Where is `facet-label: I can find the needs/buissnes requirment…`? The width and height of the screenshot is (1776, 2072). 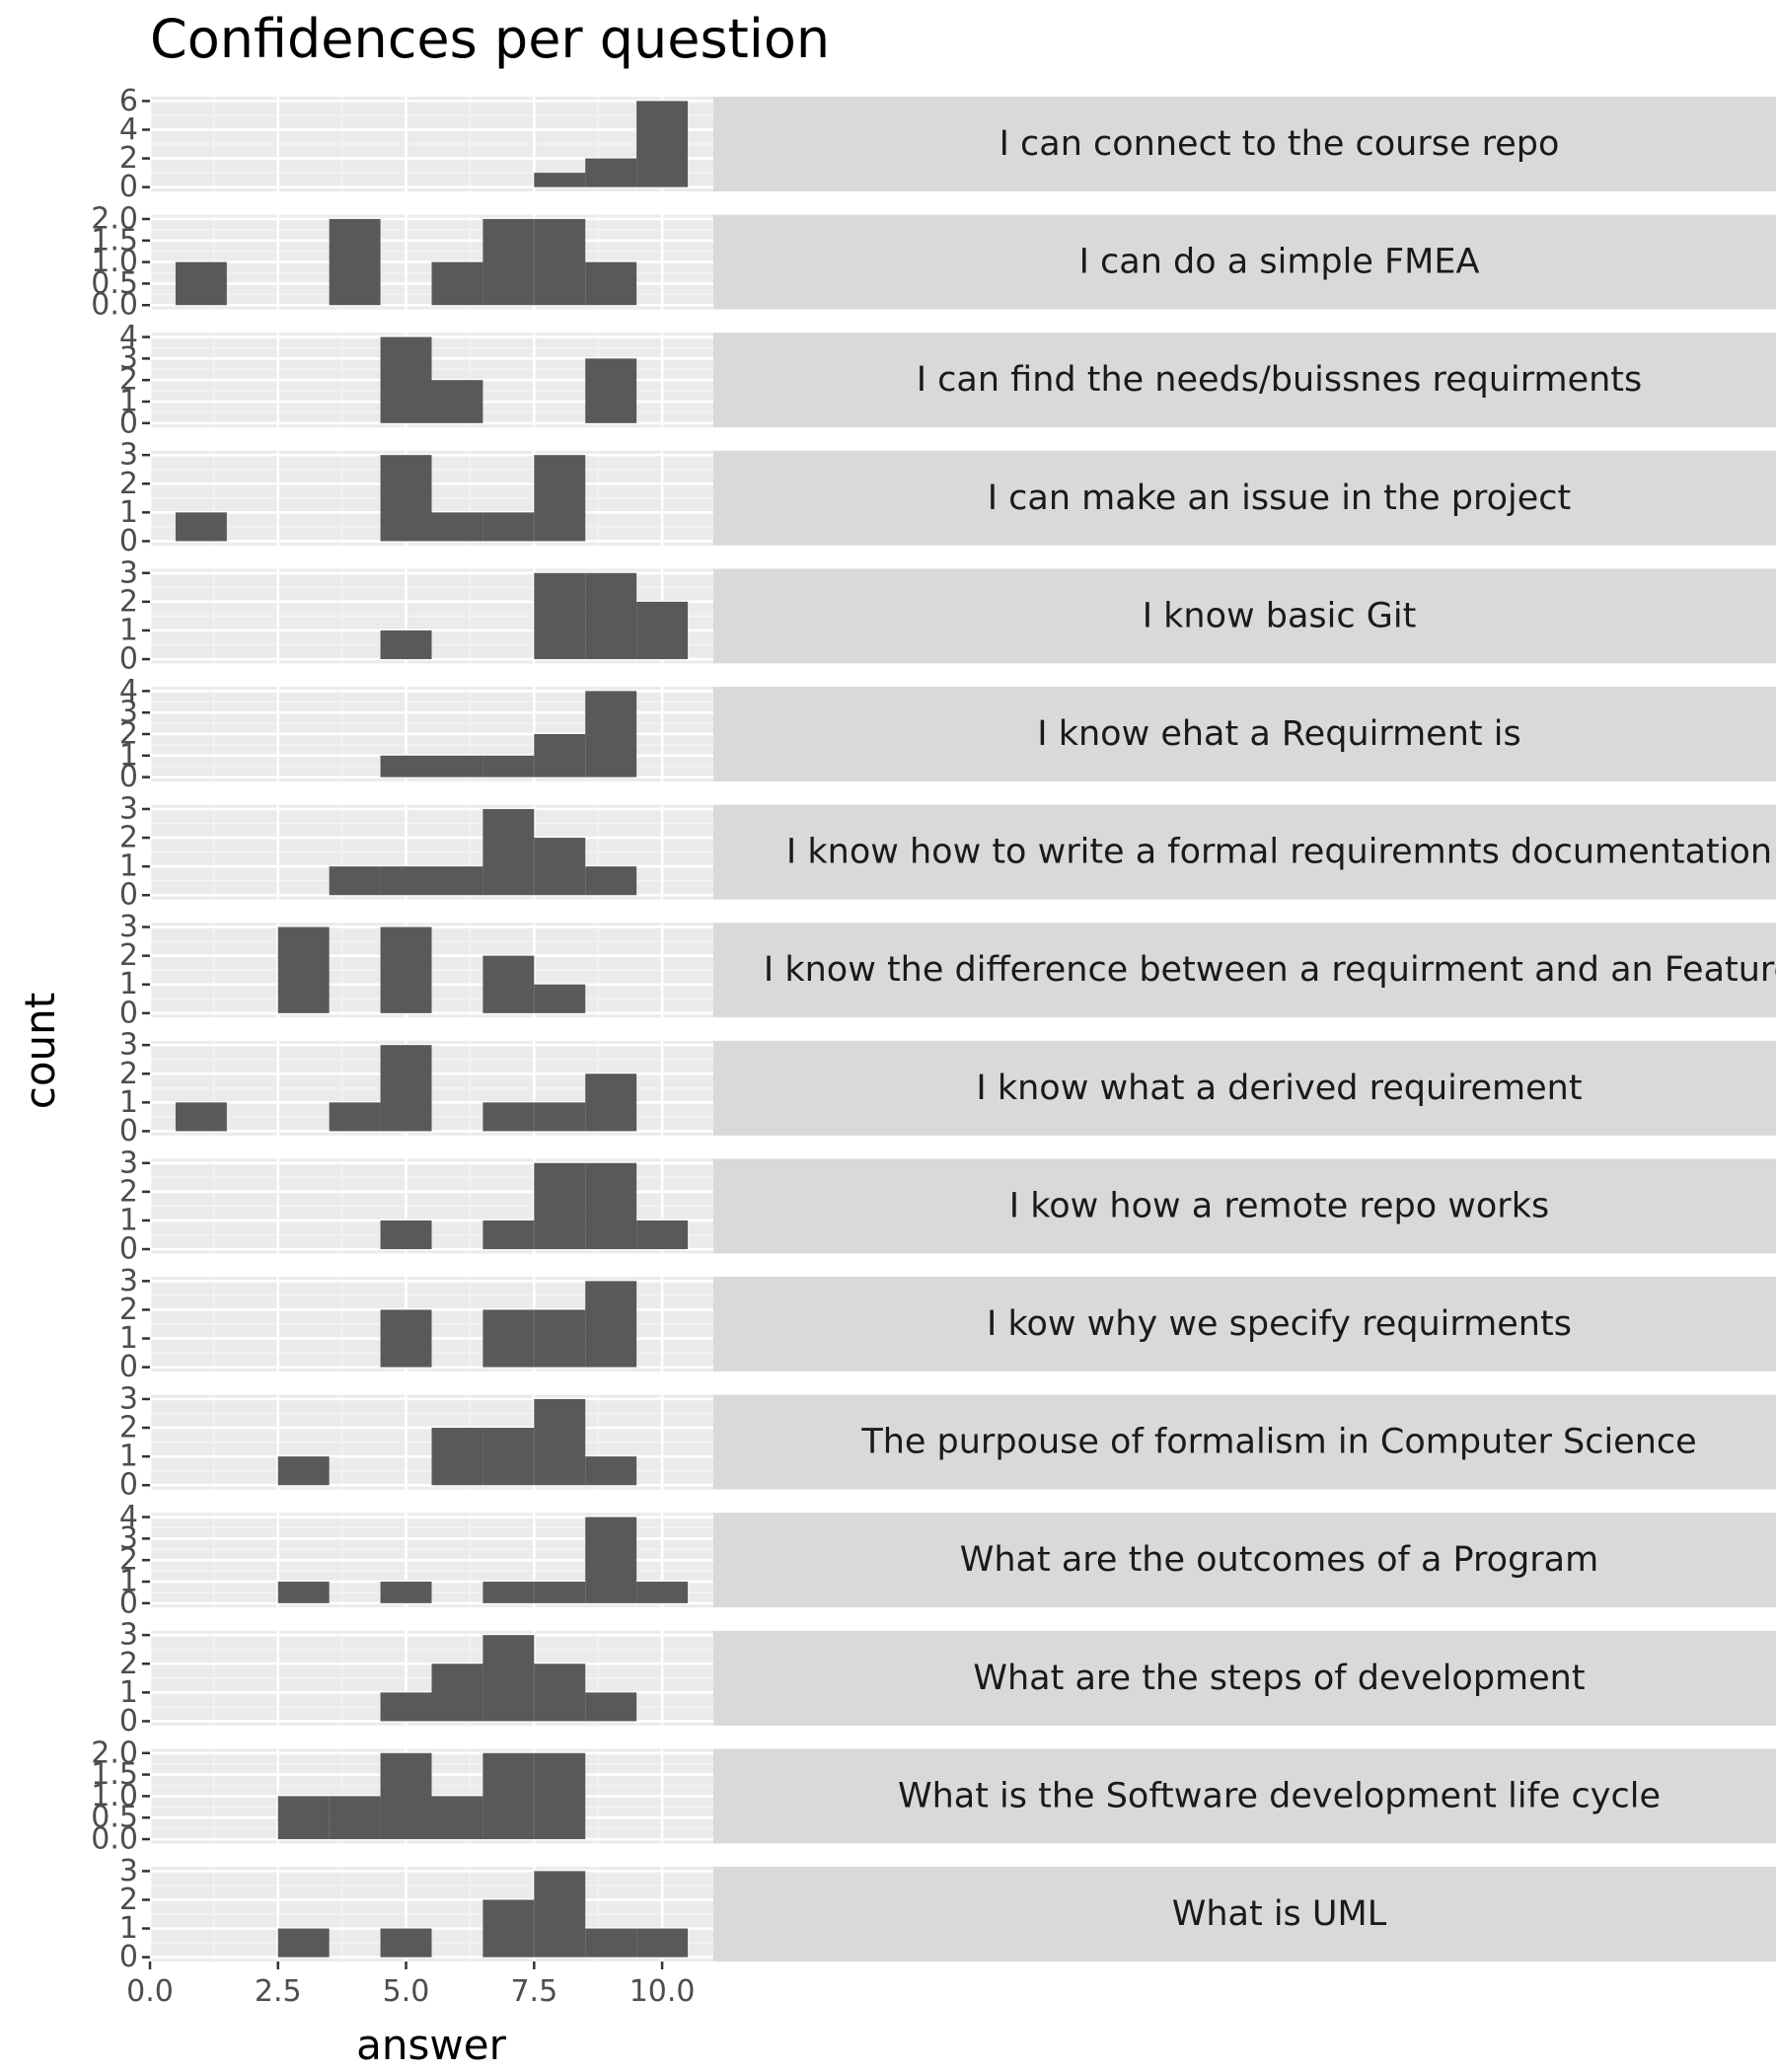
facet-label: I can find the needs/buissnes requirment… is located at coordinates (1280, 380).